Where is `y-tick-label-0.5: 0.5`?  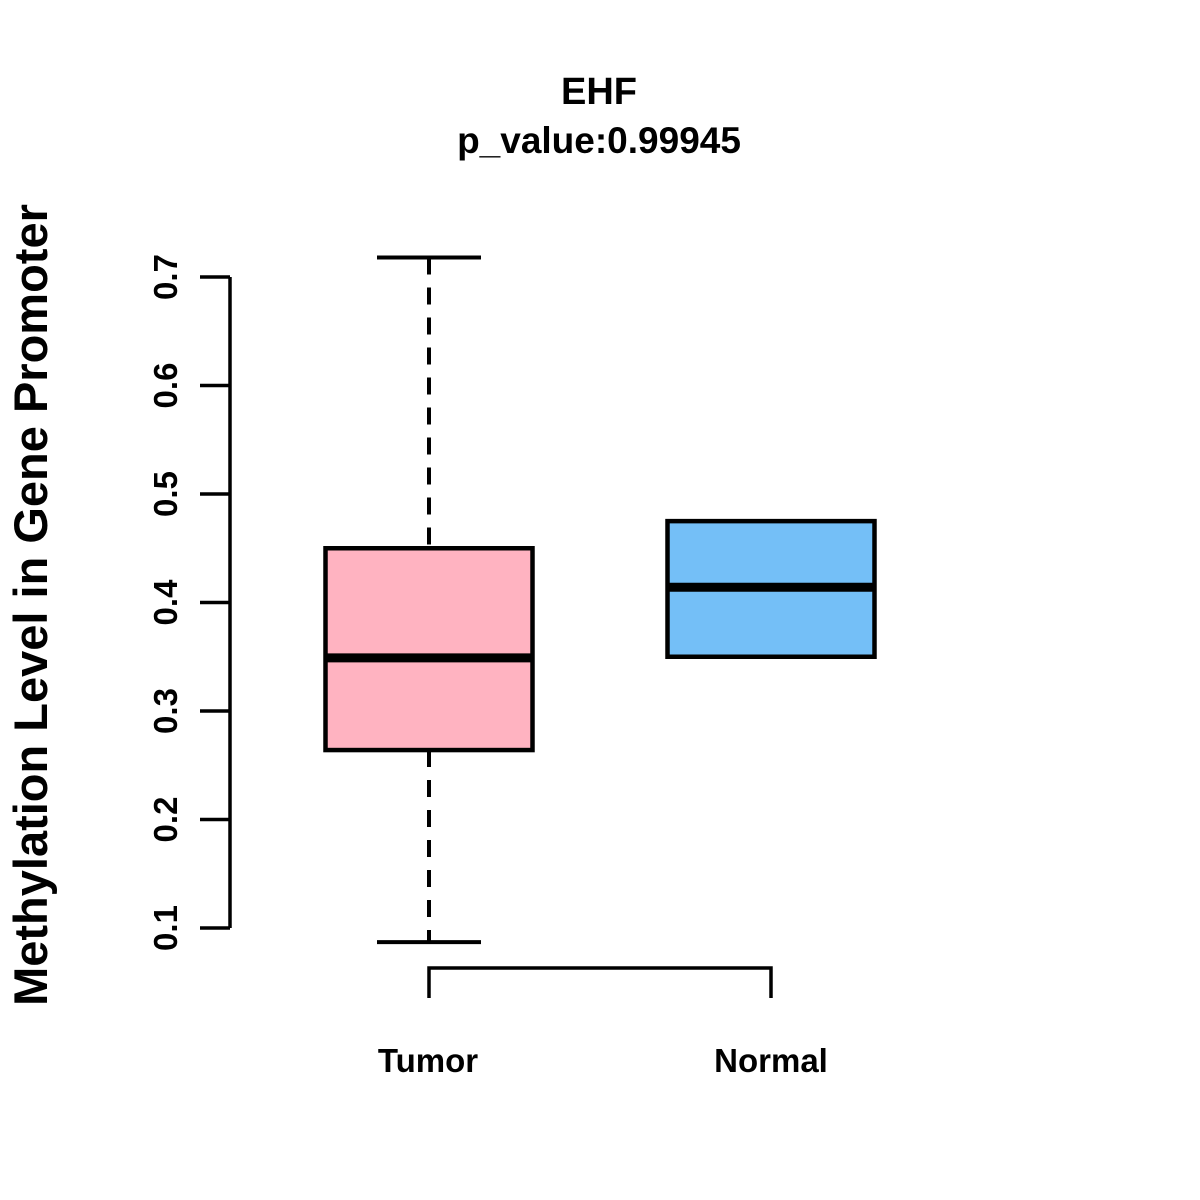 y-tick-label-0.5: 0.5 is located at coordinates (165, 494).